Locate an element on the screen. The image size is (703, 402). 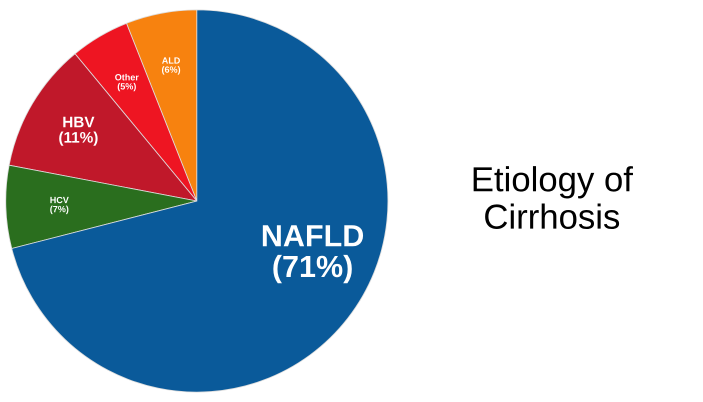
slice-label: HCV is located at coordinates (59, 200).